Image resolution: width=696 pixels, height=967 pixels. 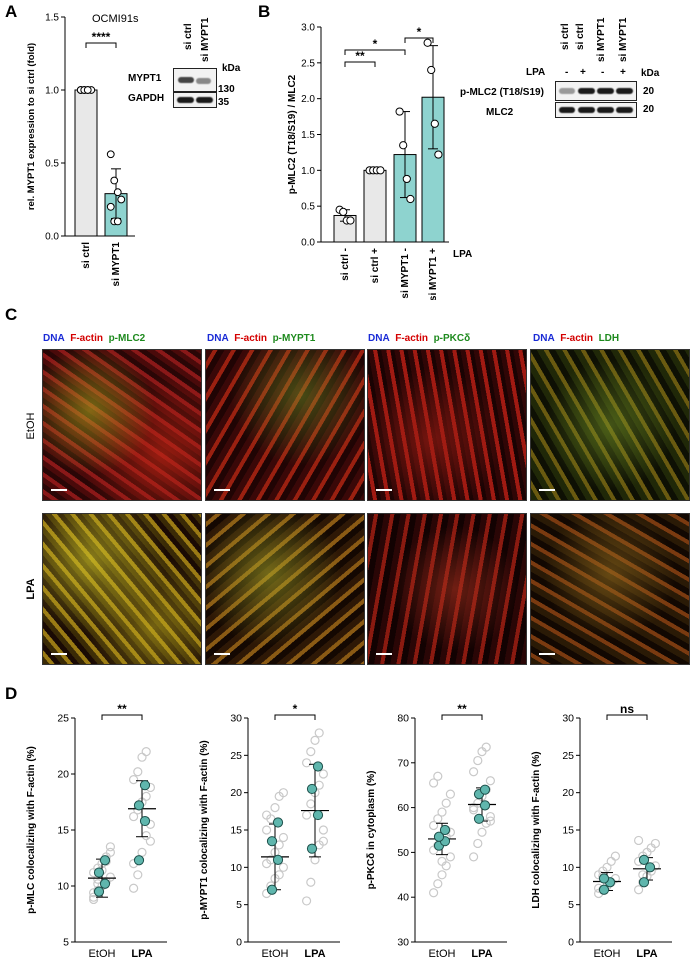 I want to click on bar-si ctrl +, so click(x=375, y=206).